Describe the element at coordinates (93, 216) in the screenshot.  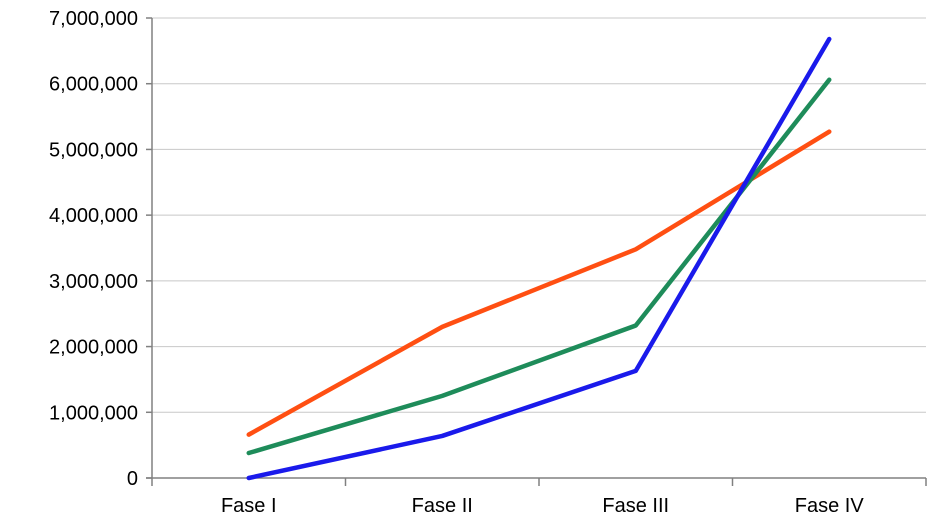
I see `y-tick-label: 4,000,000` at that location.